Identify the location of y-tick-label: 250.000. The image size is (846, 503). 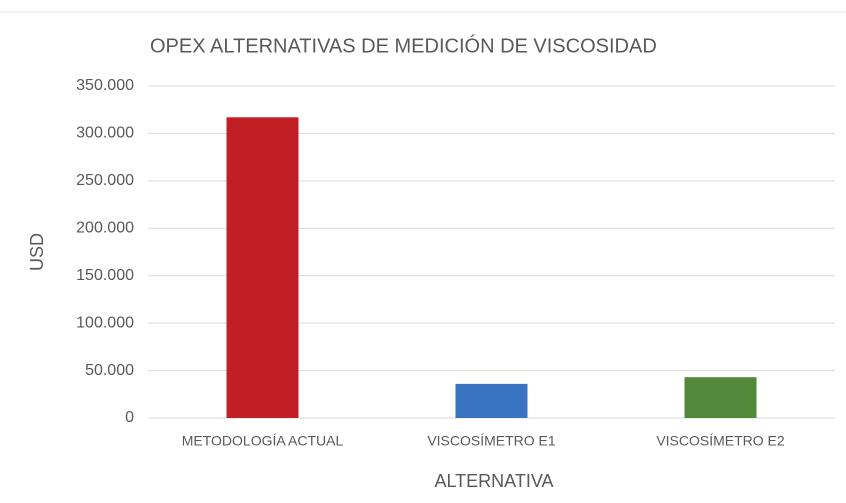
(105, 180).